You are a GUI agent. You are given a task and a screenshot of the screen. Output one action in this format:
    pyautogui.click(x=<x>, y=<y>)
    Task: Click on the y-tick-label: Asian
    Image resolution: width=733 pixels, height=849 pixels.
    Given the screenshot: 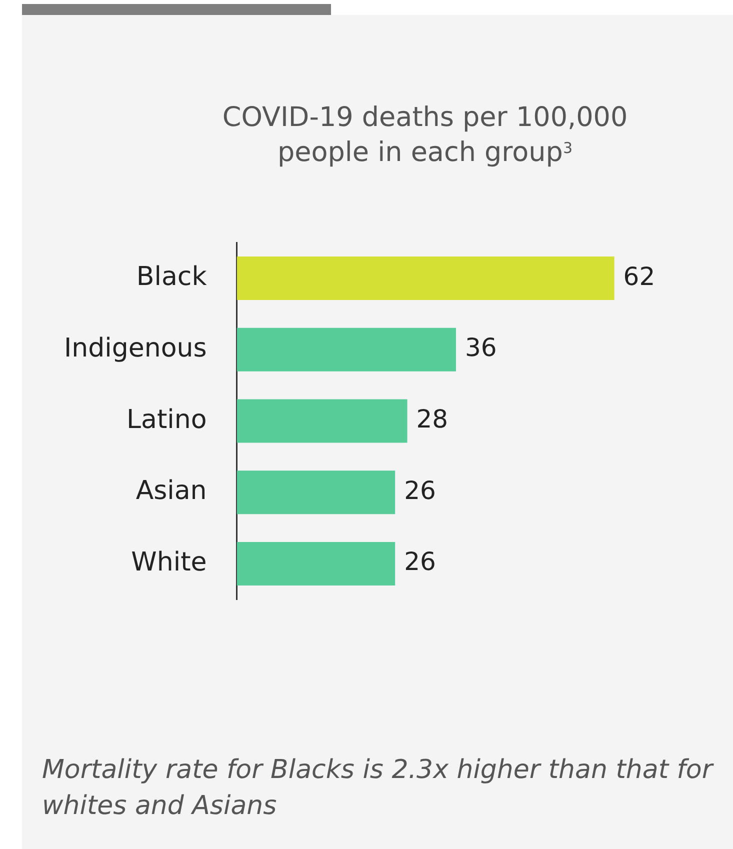 What is the action you would take?
    pyautogui.click(x=171, y=491)
    